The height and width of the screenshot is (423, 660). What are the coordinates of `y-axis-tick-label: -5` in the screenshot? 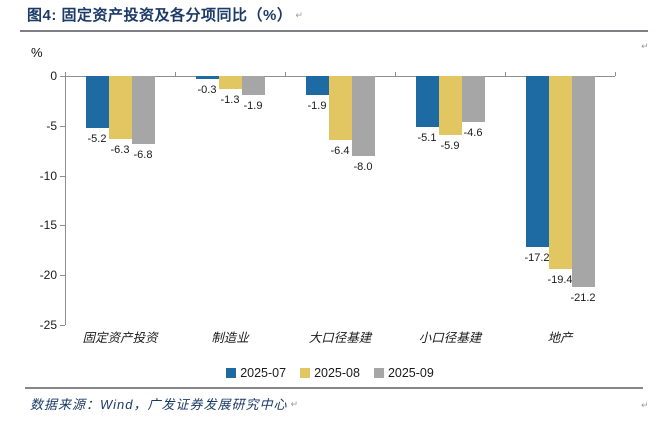 It's located at (51, 125).